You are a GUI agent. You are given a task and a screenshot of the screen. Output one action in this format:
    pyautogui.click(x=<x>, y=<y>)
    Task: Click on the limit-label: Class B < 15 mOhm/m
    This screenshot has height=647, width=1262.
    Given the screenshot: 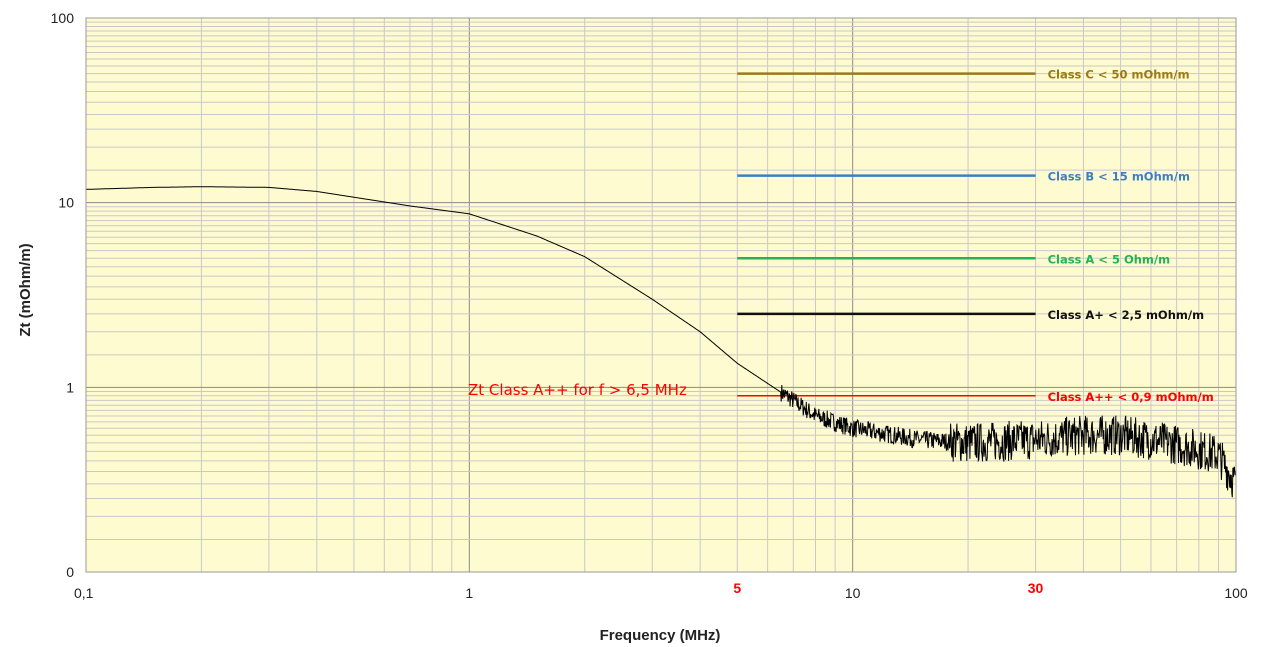 What is the action you would take?
    pyautogui.click(x=1119, y=177)
    